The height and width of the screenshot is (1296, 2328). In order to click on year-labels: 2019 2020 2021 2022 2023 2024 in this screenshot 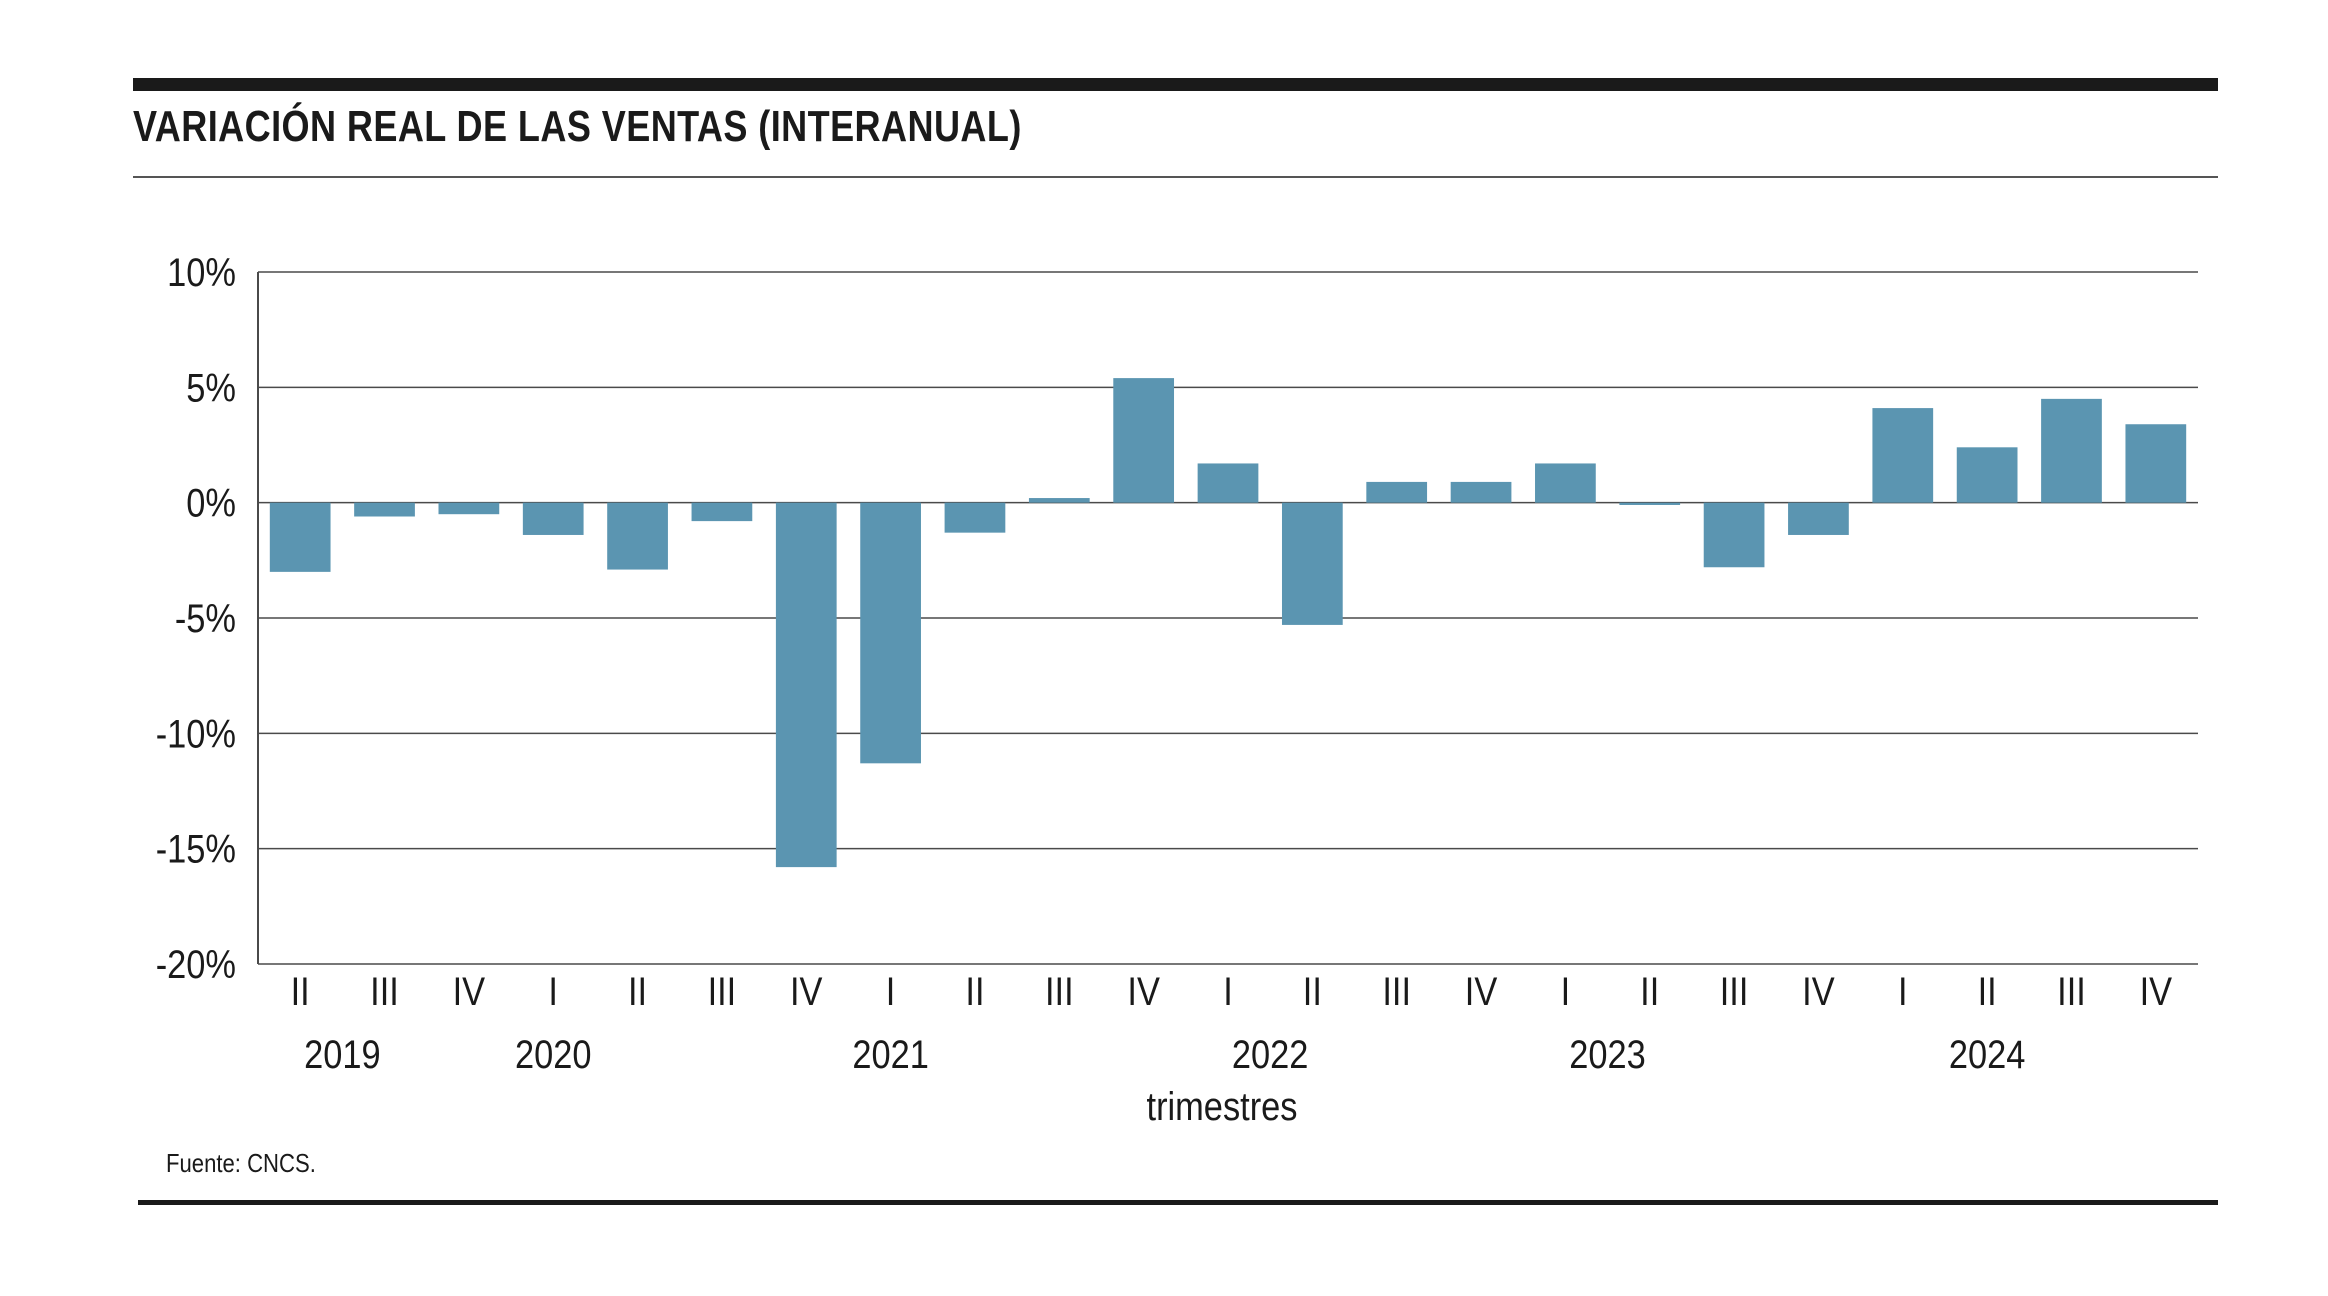, I will do `click(1164, 1054)`.